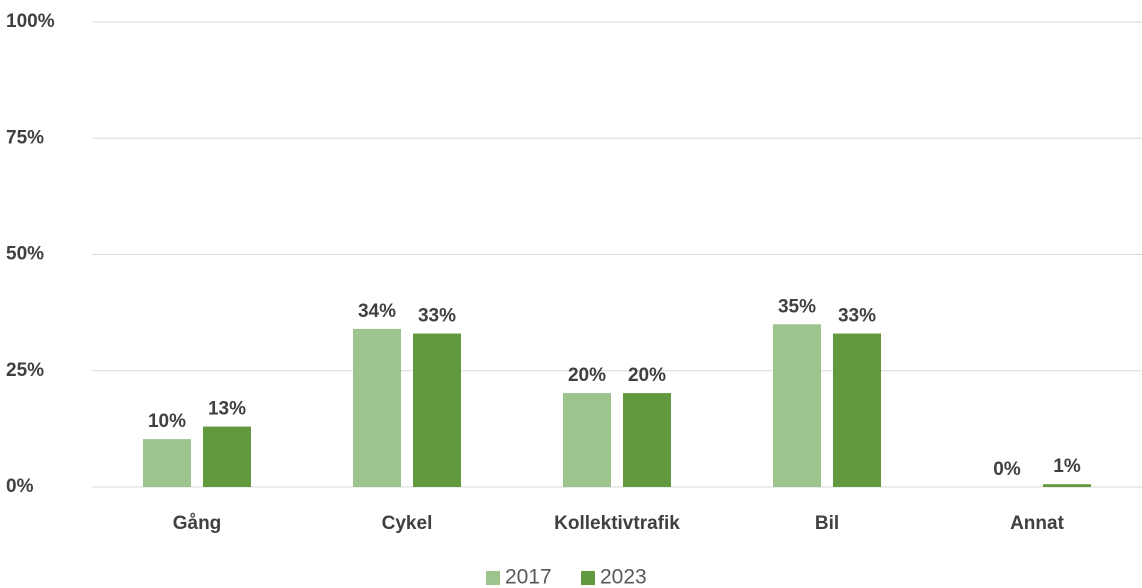  Describe the element at coordinates (197, 523) in the screenshot. I see `x-tick-label: Gång` at that location.